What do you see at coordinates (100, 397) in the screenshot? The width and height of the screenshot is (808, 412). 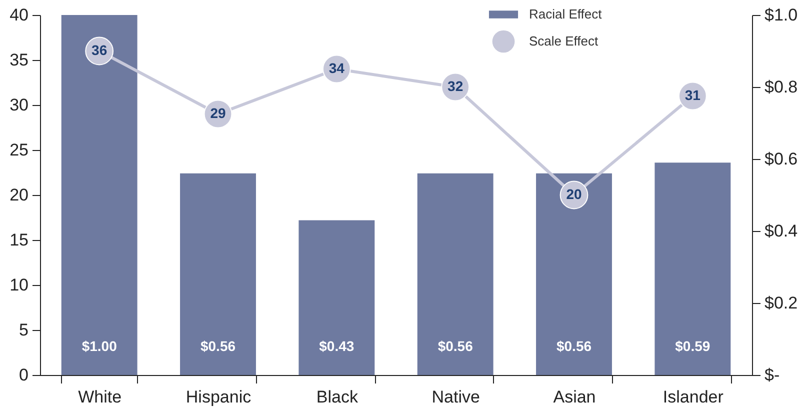 I see `x-tick-label: White` at bounding box center [100, 397].